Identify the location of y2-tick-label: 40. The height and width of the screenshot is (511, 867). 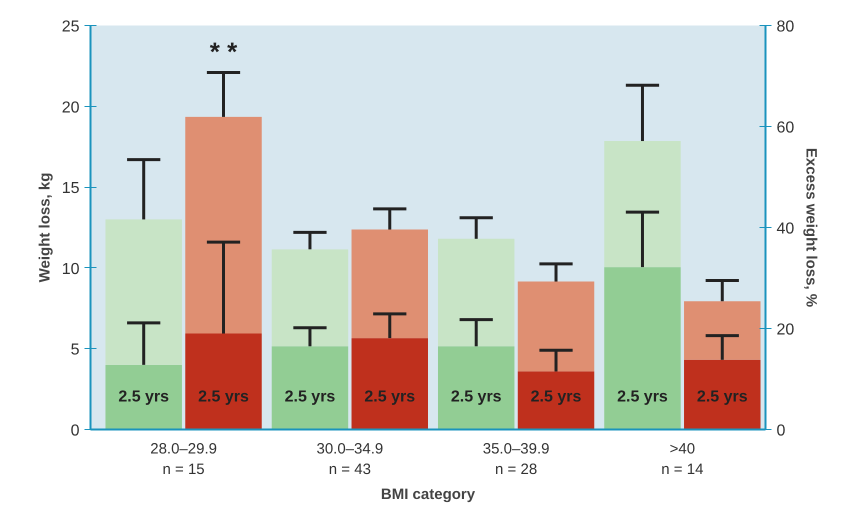
(785, 229).